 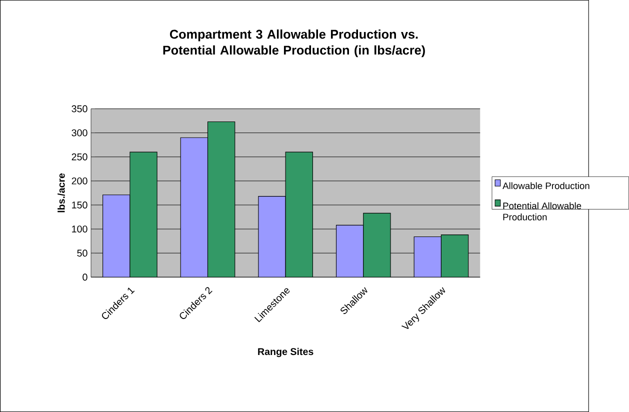 What do you see at coordinates (80, 108) in the screenshot?
I see `y-tick-label: 350` at bounding box center [80, 108].